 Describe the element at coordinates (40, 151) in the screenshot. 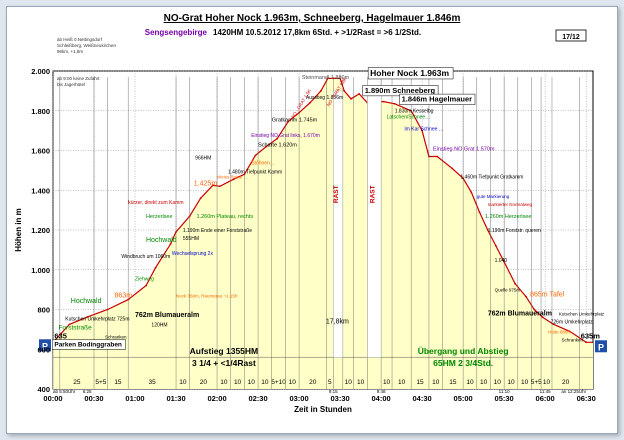

I see `y-tick-label: 1.600` at that location.